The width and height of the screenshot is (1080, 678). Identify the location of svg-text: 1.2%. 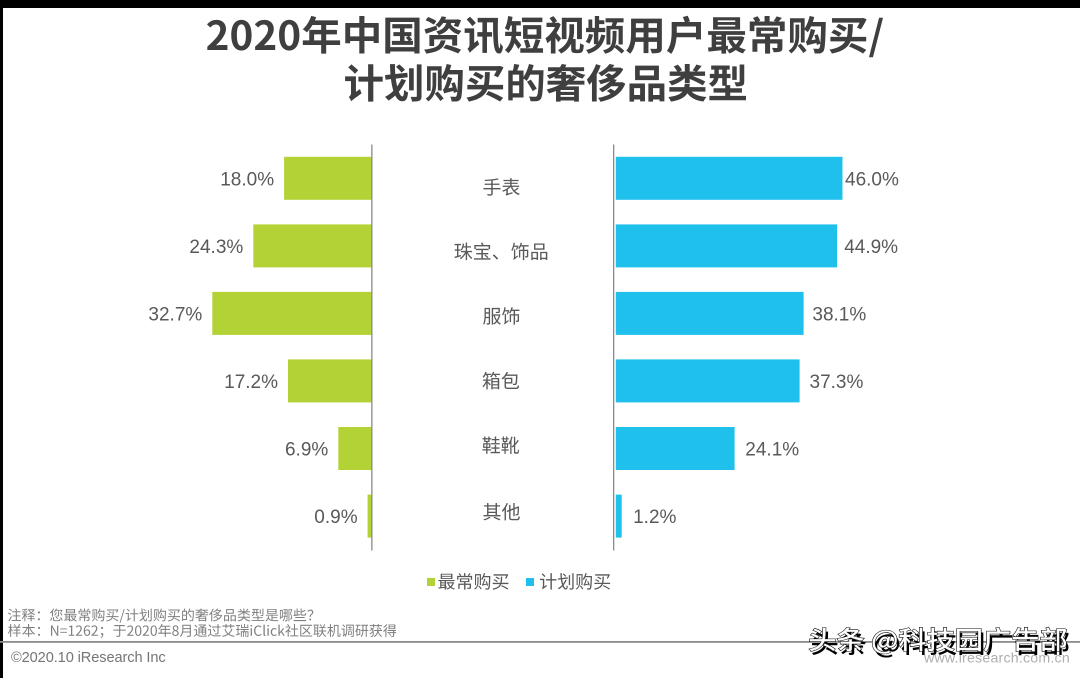
(654, 517).